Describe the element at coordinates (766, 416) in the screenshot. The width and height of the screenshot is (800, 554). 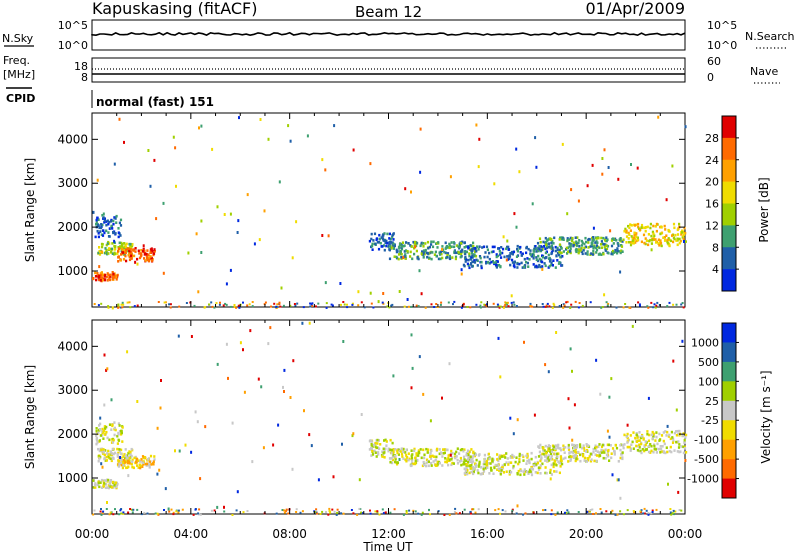
I see `velocity-colorbar-title: Velocity [m s⁻¹]` at that location.